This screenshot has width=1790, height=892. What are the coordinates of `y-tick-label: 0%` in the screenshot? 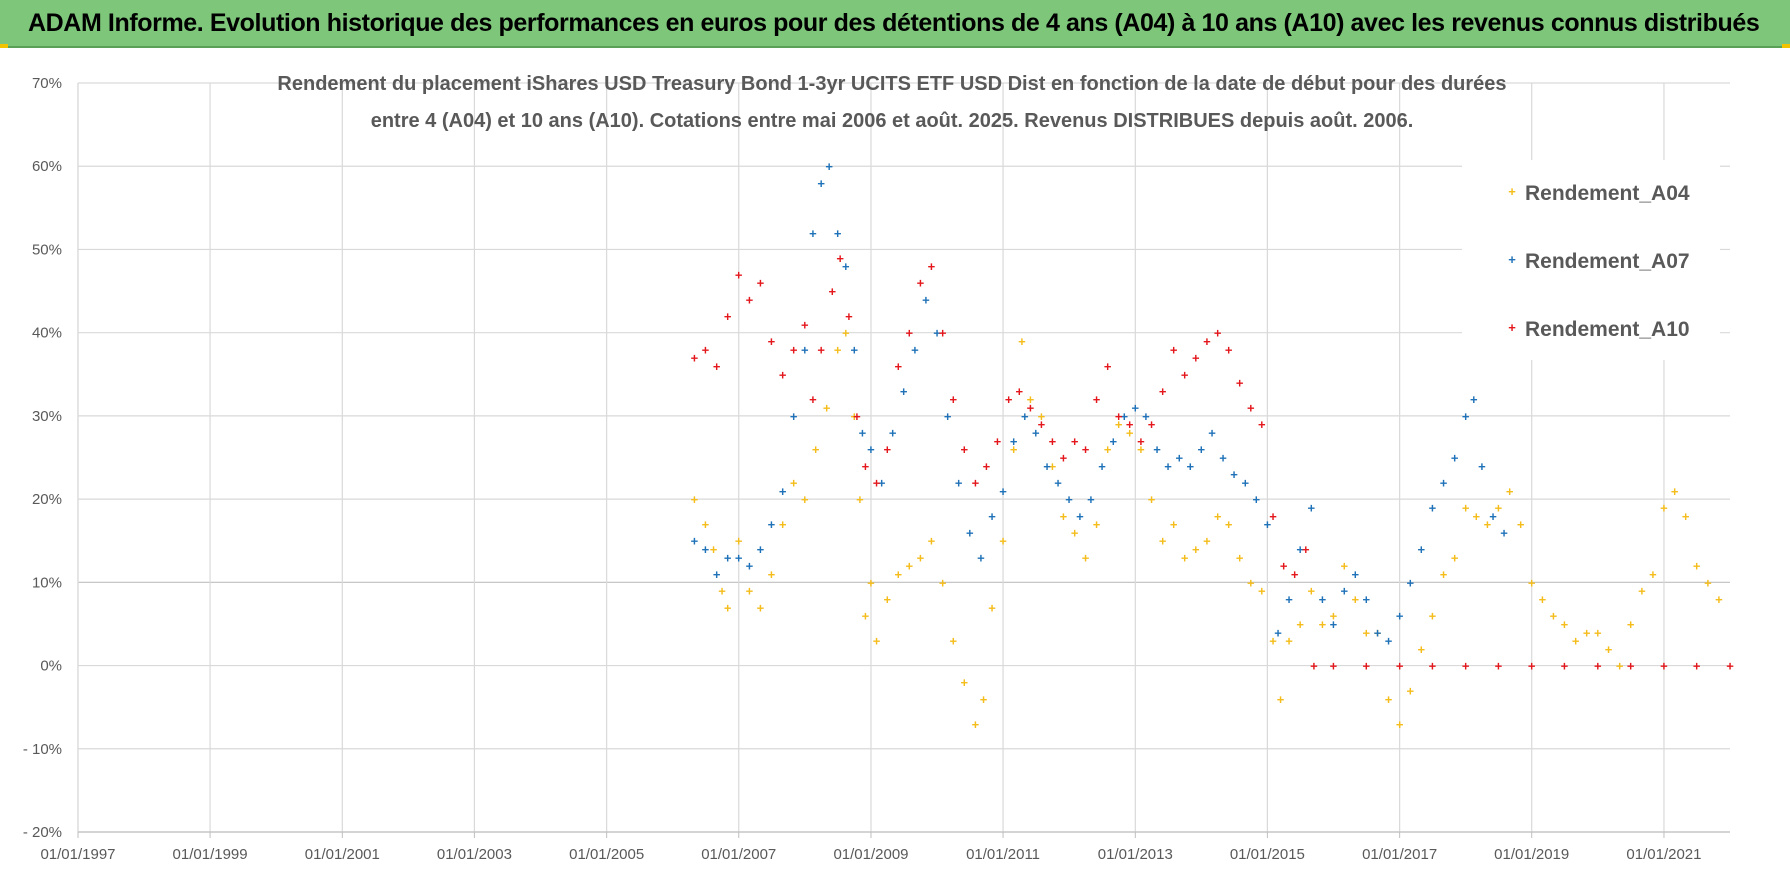 It's located at (51, 666).